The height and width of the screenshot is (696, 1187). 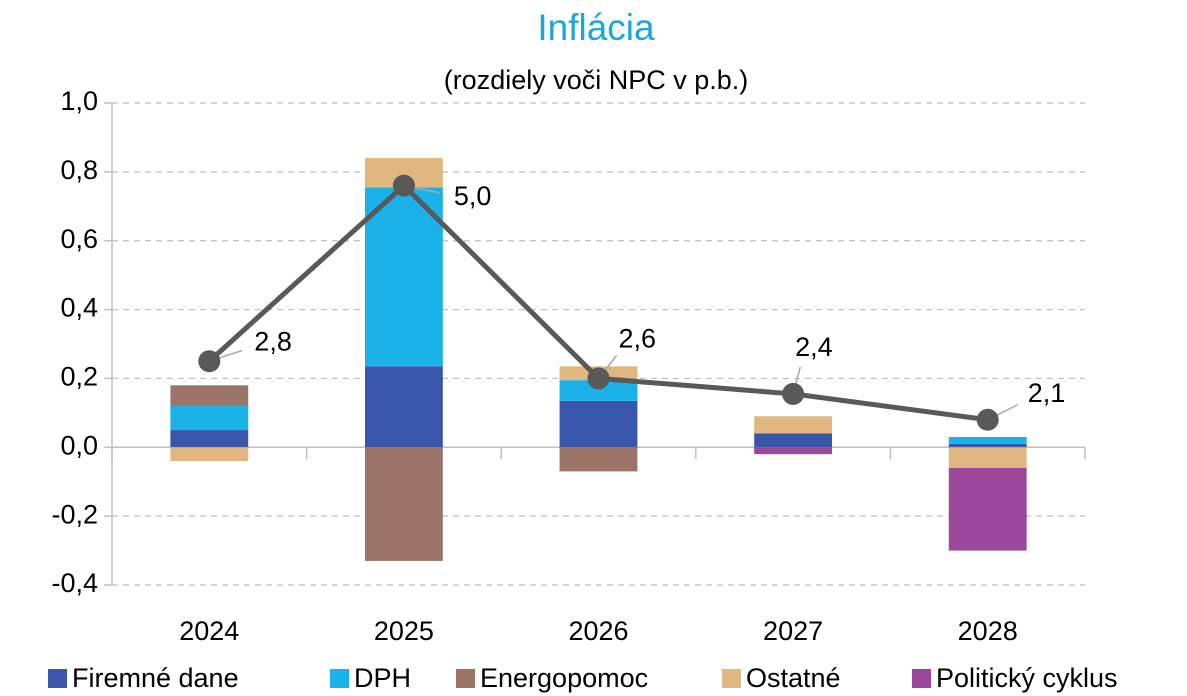 What do you see at coordinates (79, 445) in the screenshot?
I see `y-tick-label: 0,0` at bounding box center [79, 445].